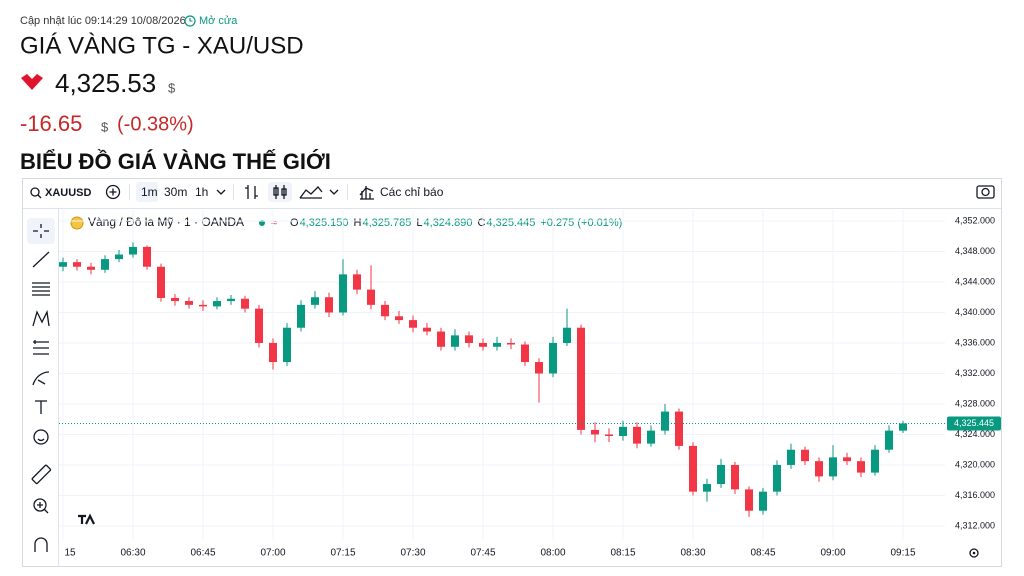 This screenshot has width=1024, height=576. I want to click on fib-tool, so click(41, 289).